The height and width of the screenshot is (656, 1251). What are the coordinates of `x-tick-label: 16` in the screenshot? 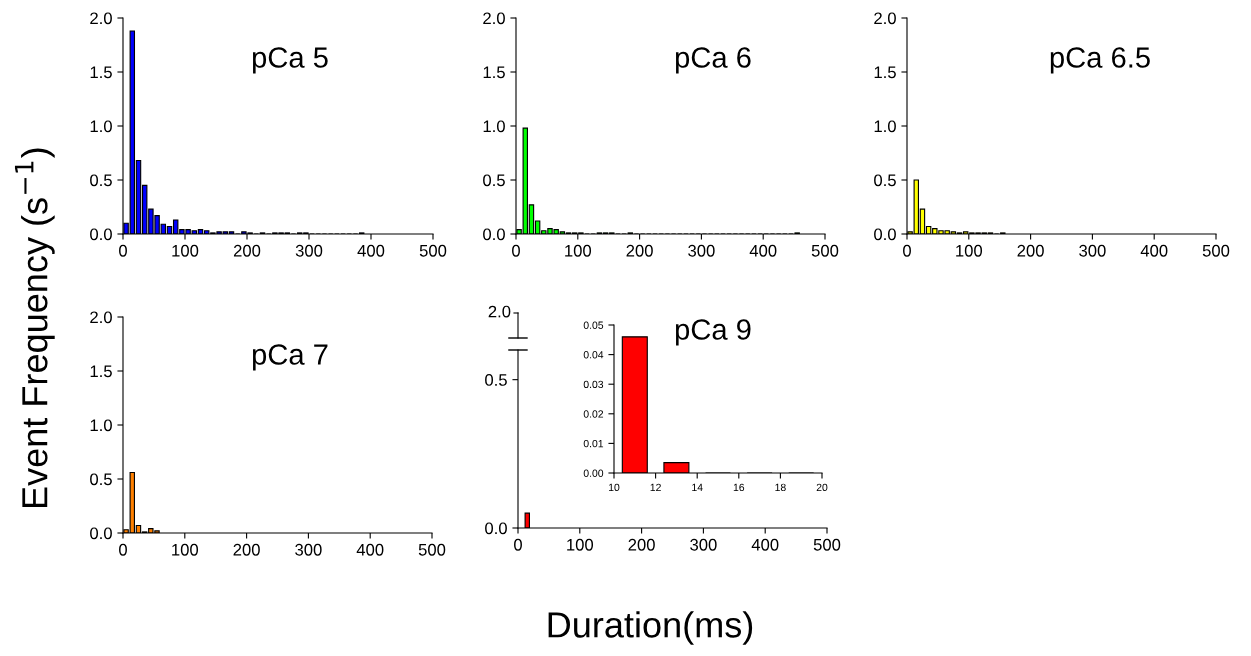 It's located at (739, 487).